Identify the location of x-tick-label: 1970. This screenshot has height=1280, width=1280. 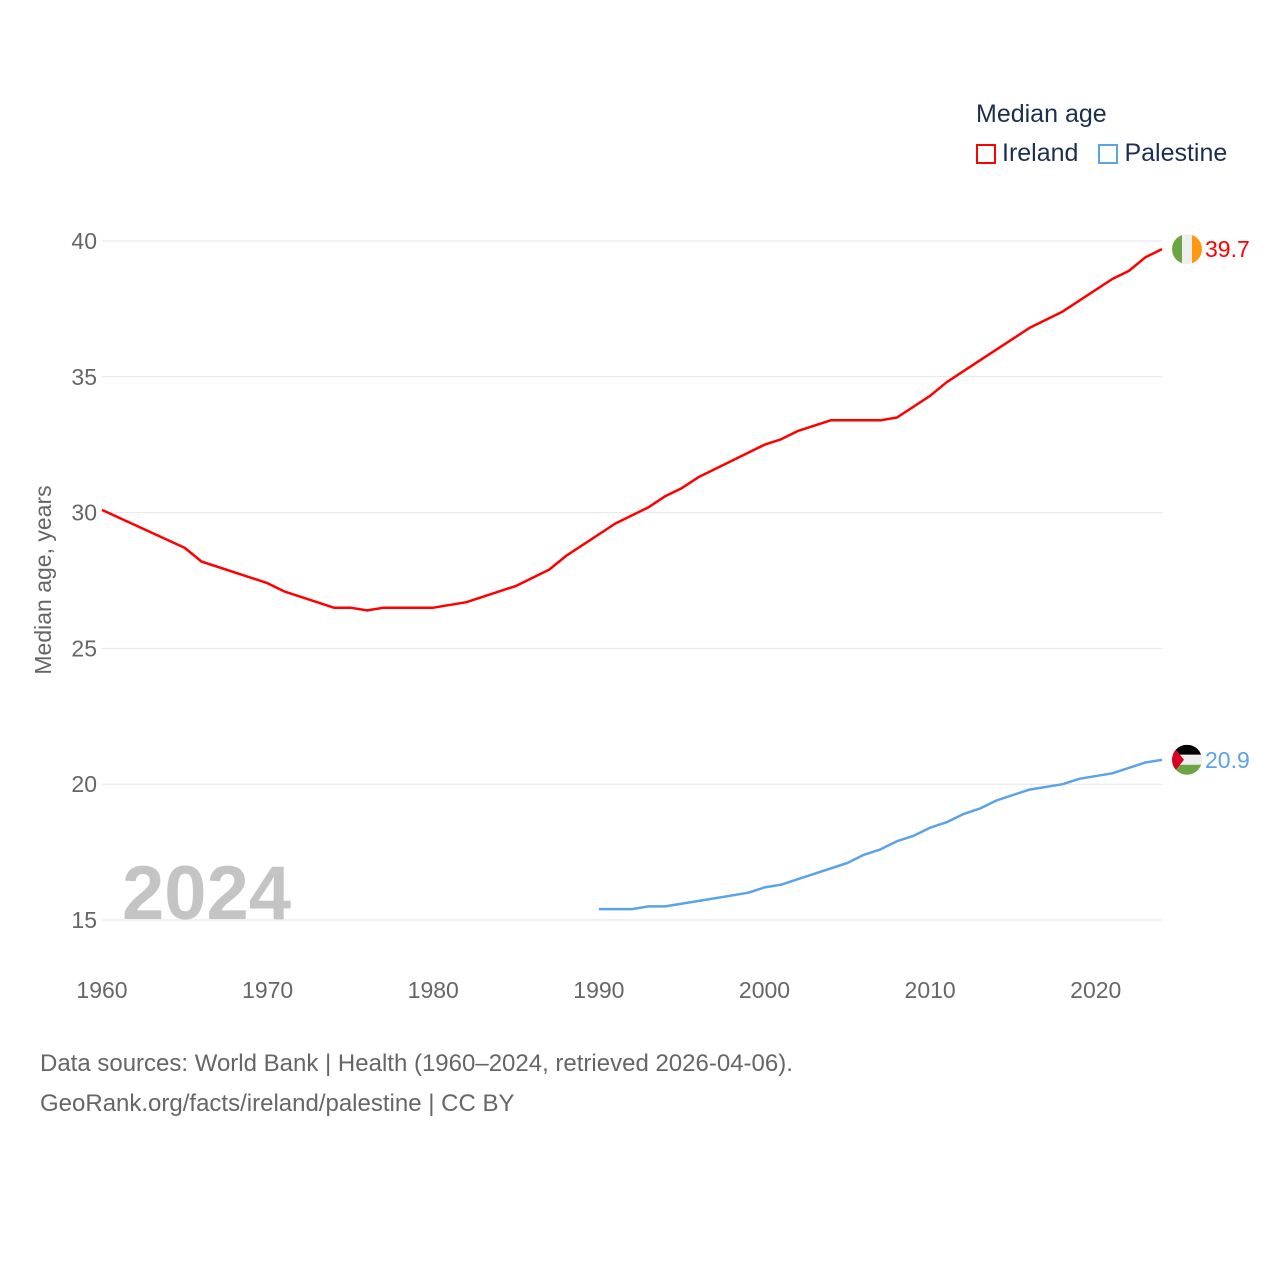
(267, 990).